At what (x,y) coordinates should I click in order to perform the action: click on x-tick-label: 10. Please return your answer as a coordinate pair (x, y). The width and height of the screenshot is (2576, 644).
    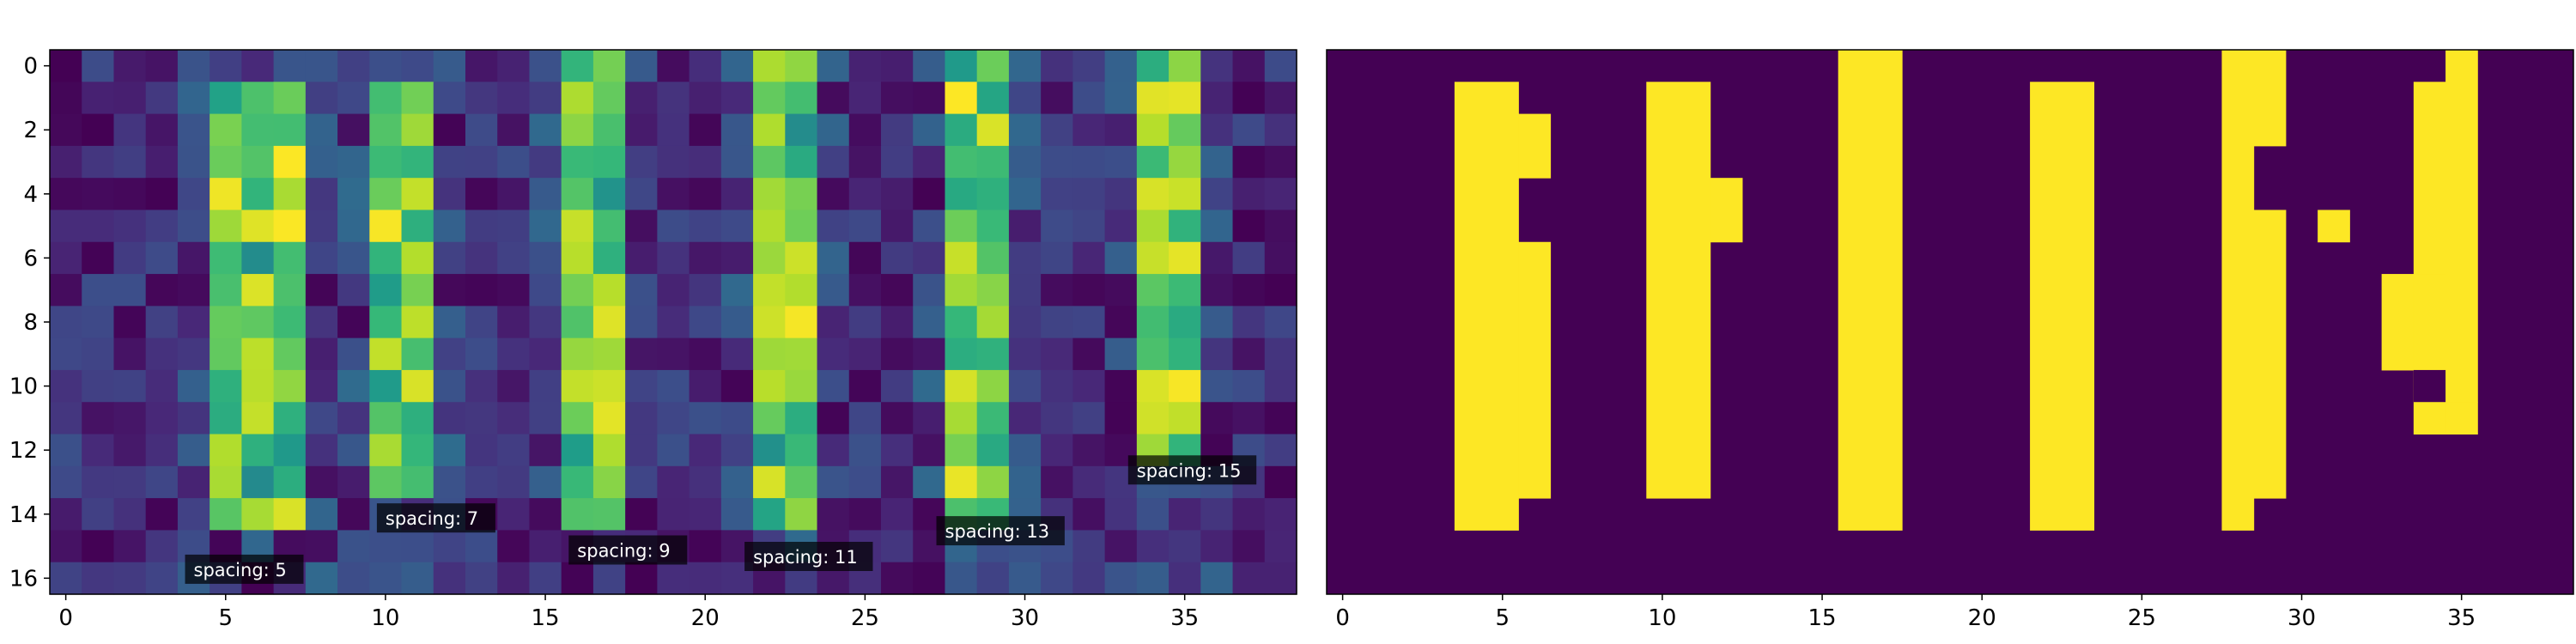
    Looking at the image, I should click on (385, 618).